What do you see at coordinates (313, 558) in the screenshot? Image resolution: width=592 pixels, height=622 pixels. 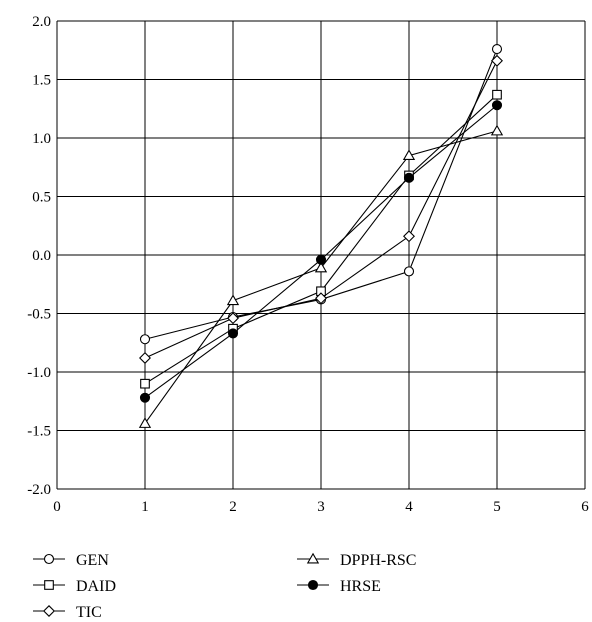 I see `legend-marker-dpph-rsc` at bounding box center [313, 558].